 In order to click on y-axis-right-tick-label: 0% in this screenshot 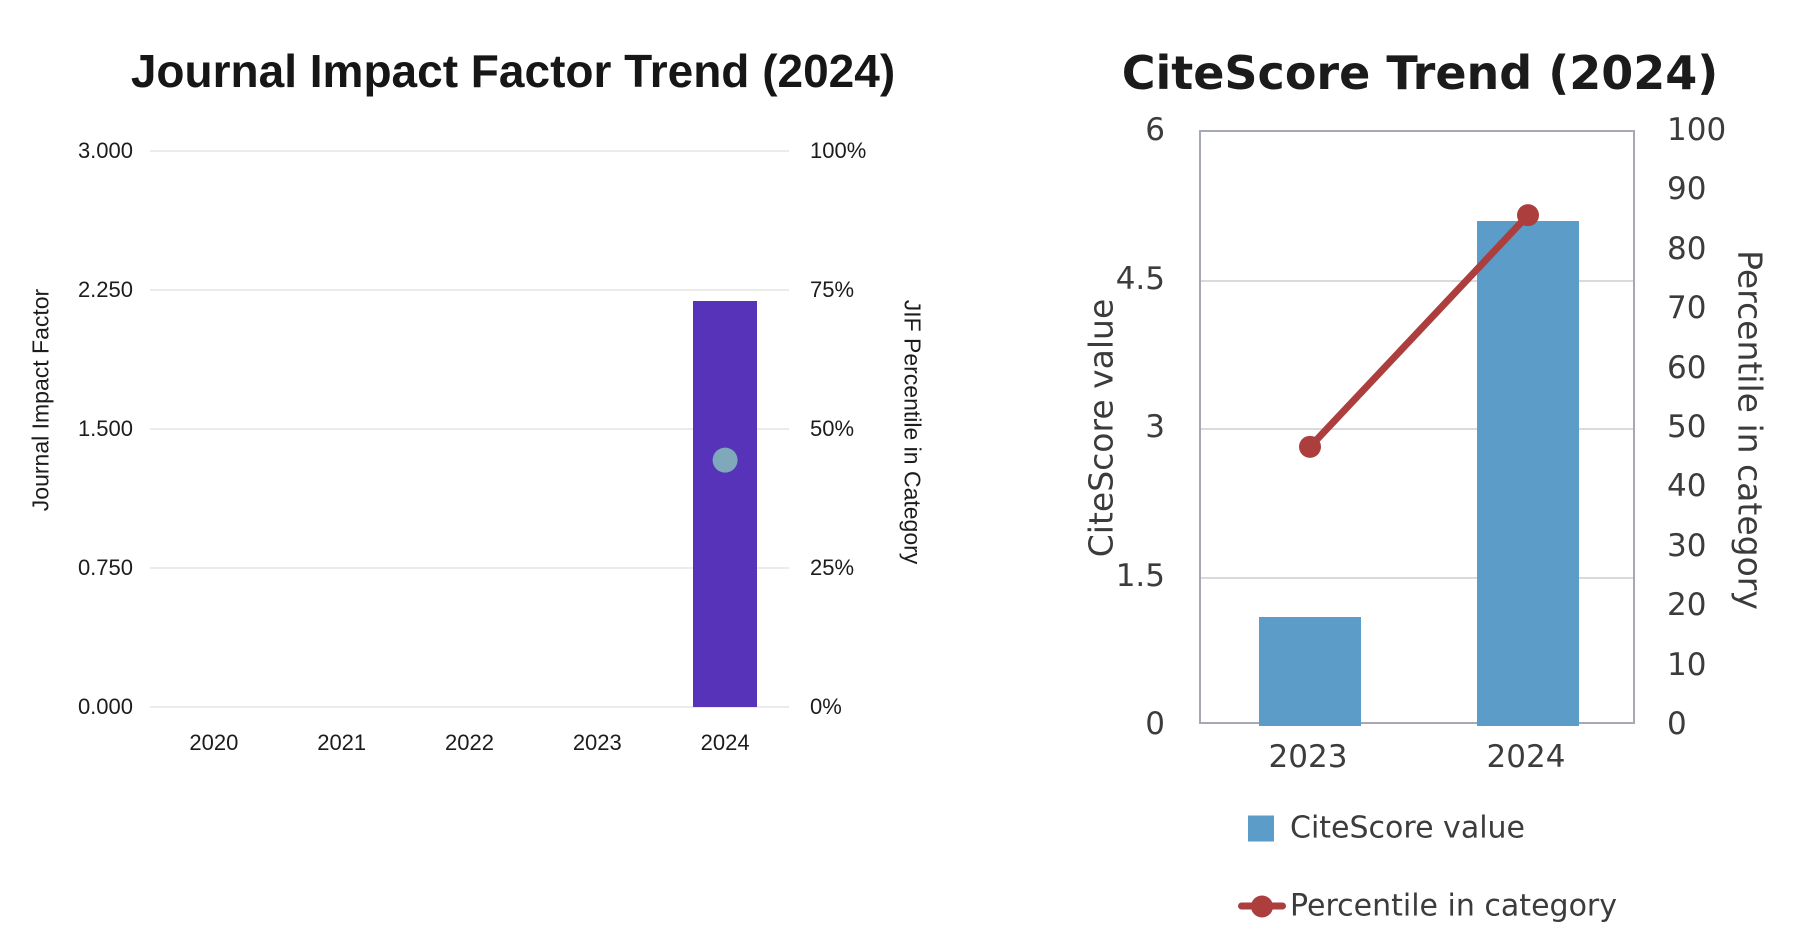, I will do `click(826, 706)`.